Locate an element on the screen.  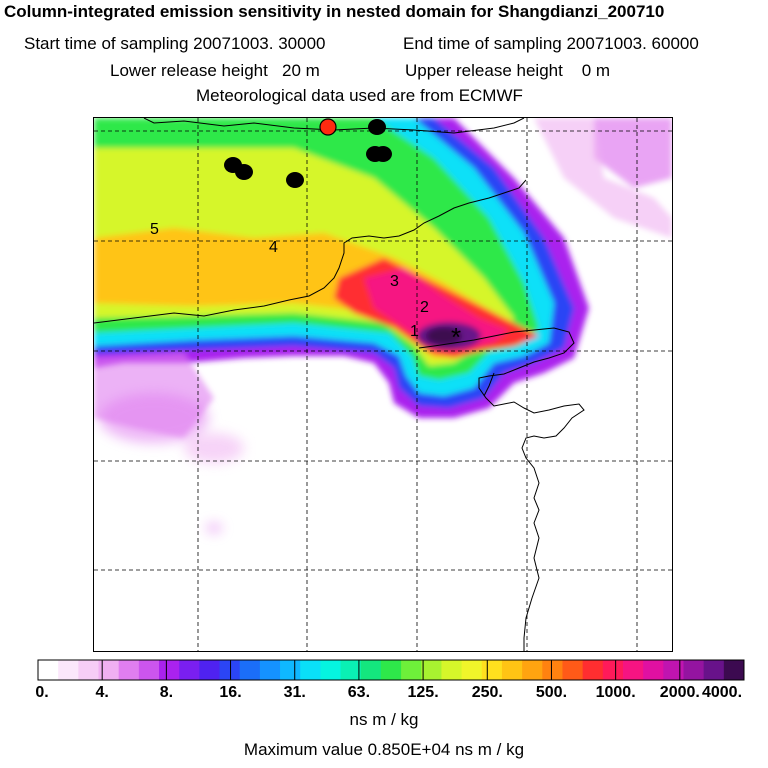
color-scale-label: 125. is located at coordinates (423, 692).